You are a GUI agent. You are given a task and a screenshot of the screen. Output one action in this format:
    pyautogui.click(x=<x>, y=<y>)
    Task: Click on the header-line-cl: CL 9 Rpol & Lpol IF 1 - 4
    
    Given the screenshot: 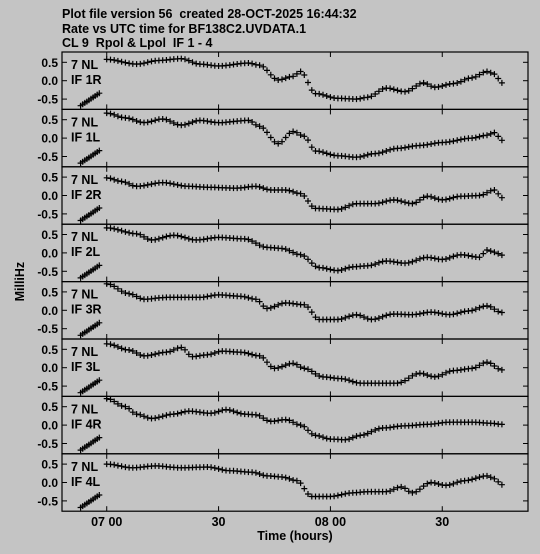 What is the action you would take?
    pyautogui.click(x=137, y=43)
    